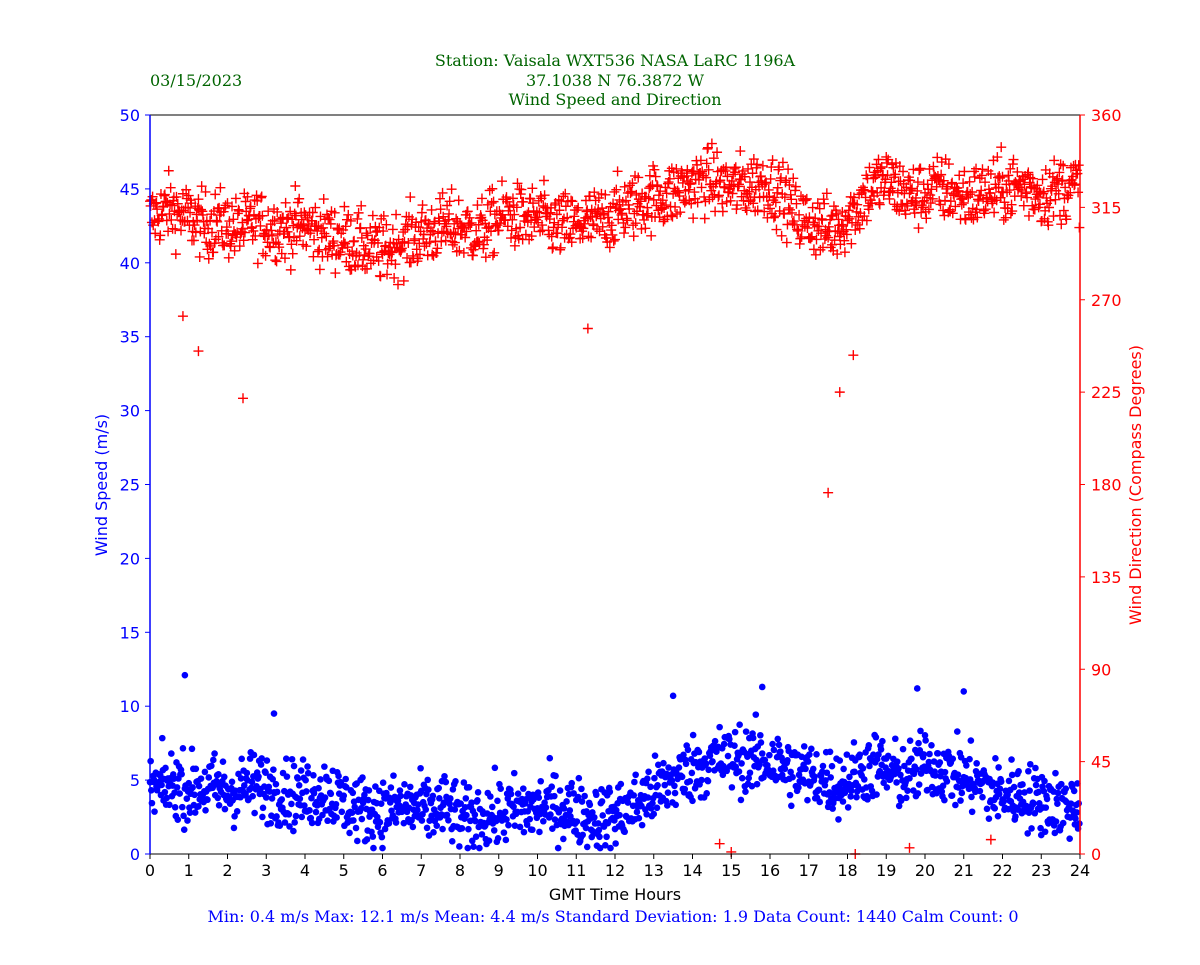  I want to click on title-line-1: Station: Vaisala WXT536 NASA LaRC 1196A, so click(615, 60).